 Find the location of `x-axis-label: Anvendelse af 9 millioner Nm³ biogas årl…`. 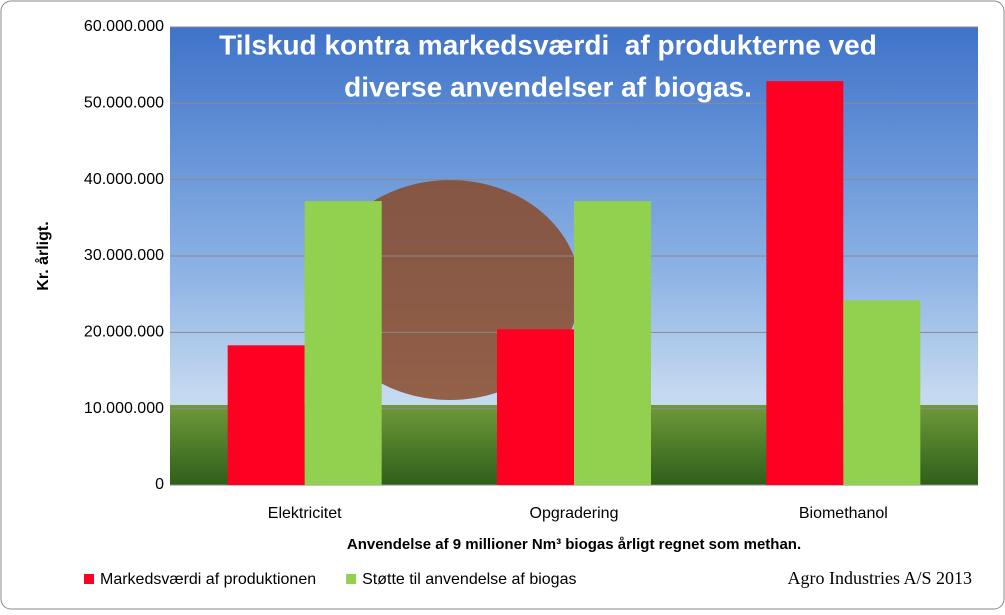

x-axis-label: Anvendelse af 9 millioner Nm³ biogas årl… is located at coordinates (574, 544).